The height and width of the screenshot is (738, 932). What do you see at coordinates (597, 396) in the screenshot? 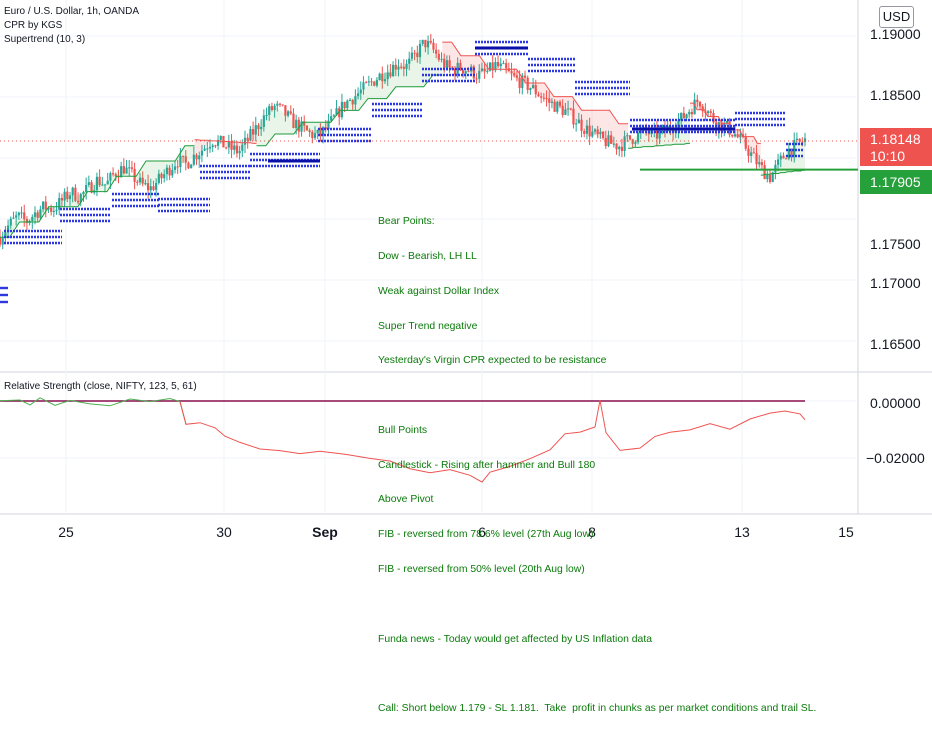
I see `note-line` at bounding box center [597, 396].